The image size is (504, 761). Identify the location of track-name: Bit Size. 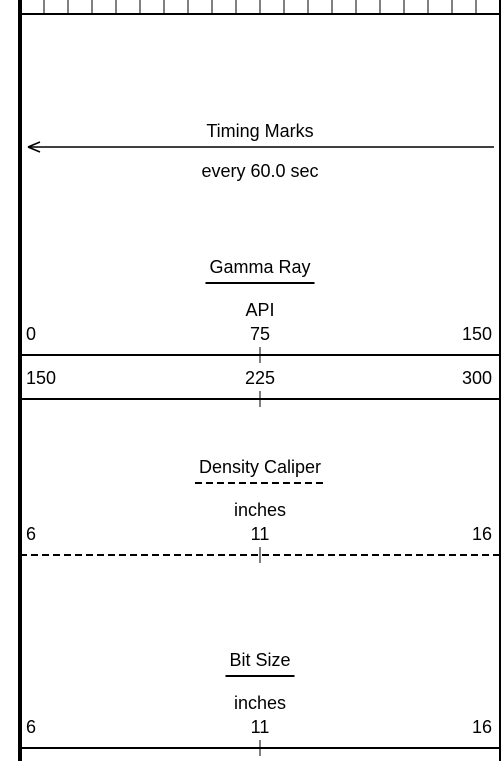
(259, 660).